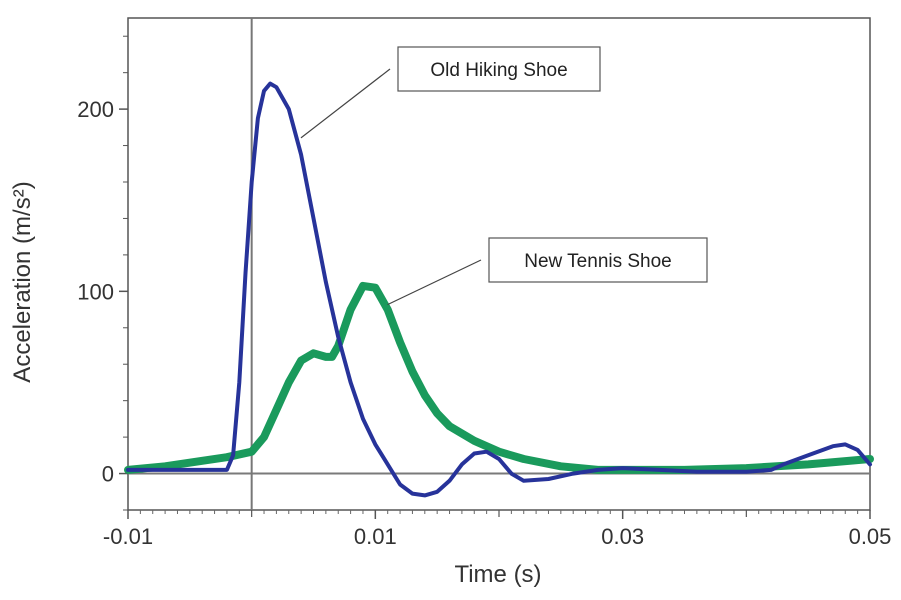  I want to click on callout-label: Old Hiking Shoe, so click(498, 70).